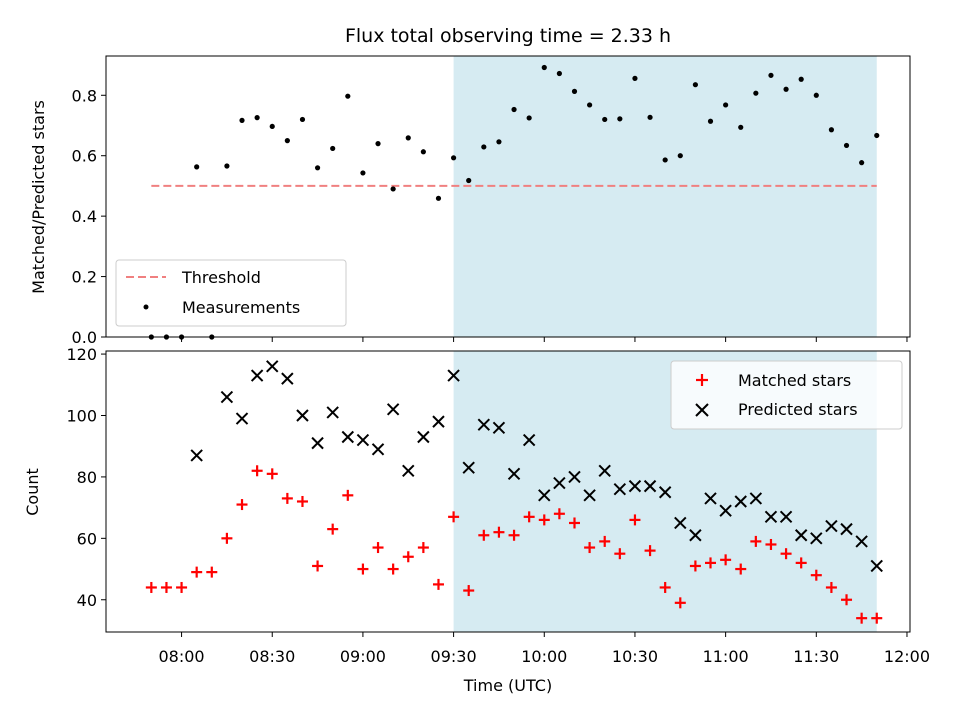  Describe the element at coordinates (32, 492) in the screenshot. I see `bottom-ylabel: Count` at that location.